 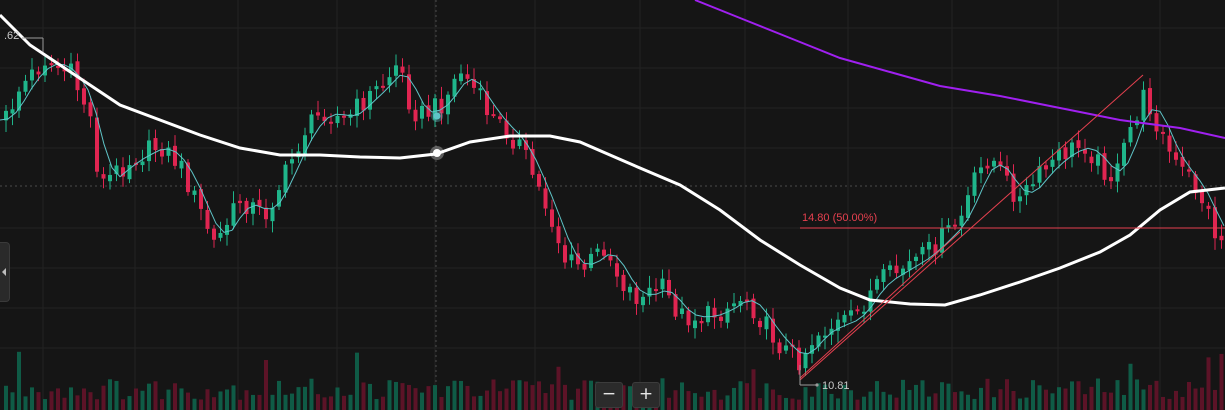 What do you see at coordinates (437, 116) in the screenshot?
I see `ma-short-marker` at bounding box center [437, 116].